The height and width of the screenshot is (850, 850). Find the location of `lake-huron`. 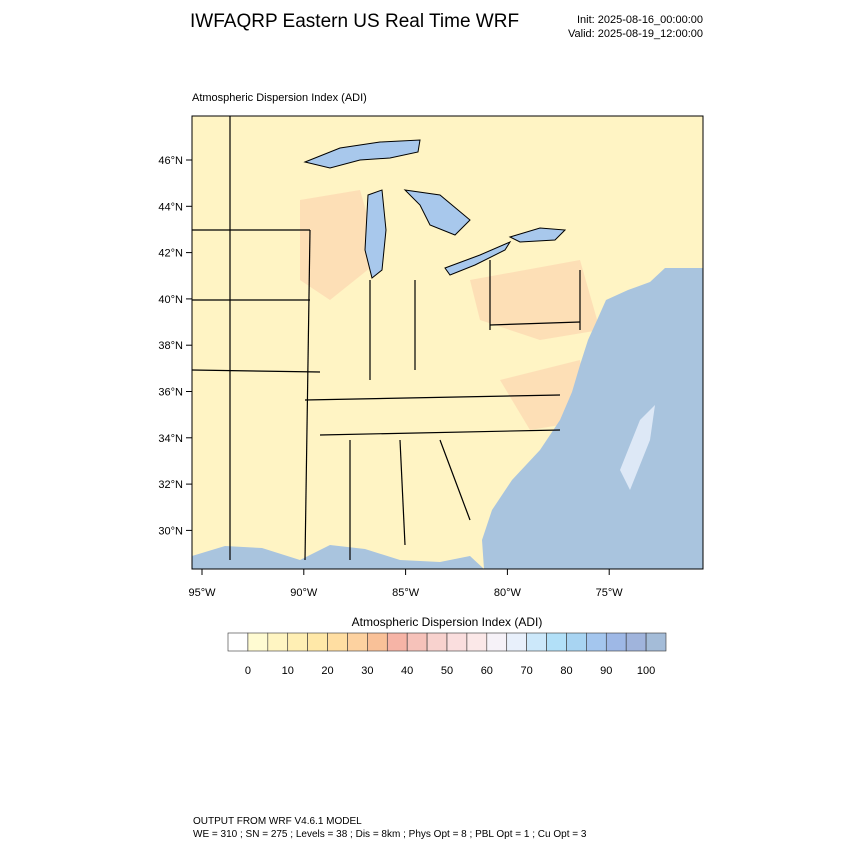

lake-huron is located at coordinates (437, 212).